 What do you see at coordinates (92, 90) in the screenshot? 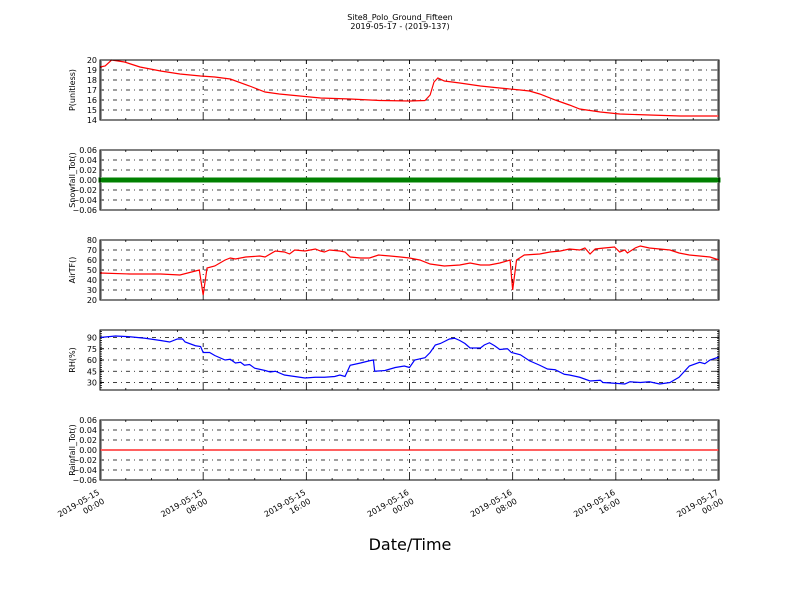
I see `y-tick-label: 17` at bounding box center [92, 90].